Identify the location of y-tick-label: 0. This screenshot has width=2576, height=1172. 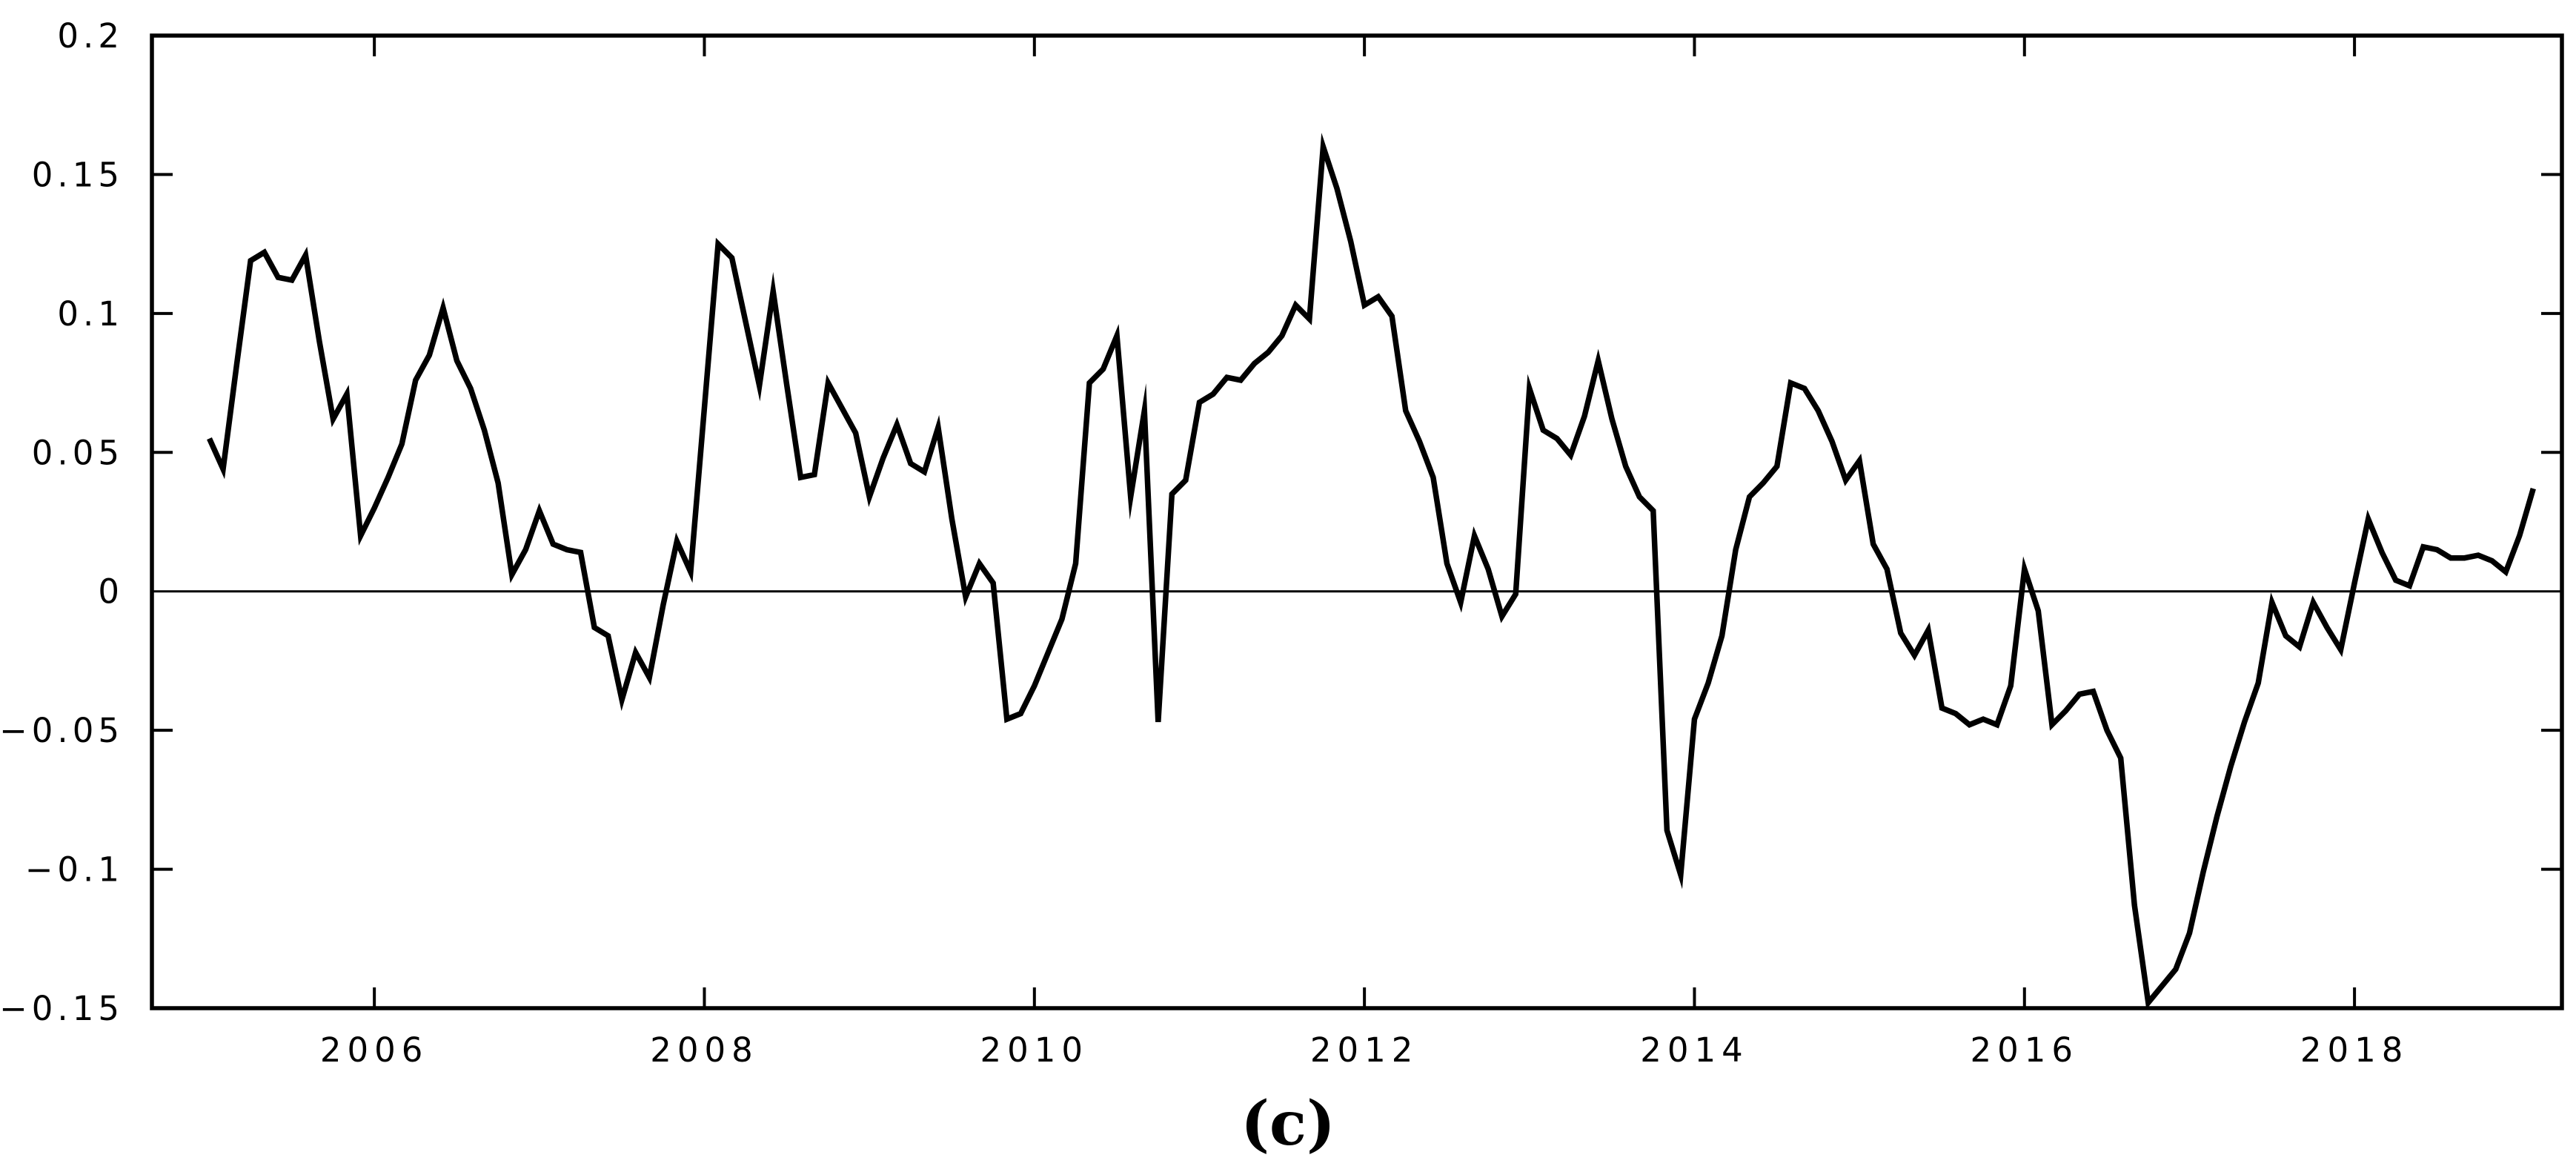
(111, 592).